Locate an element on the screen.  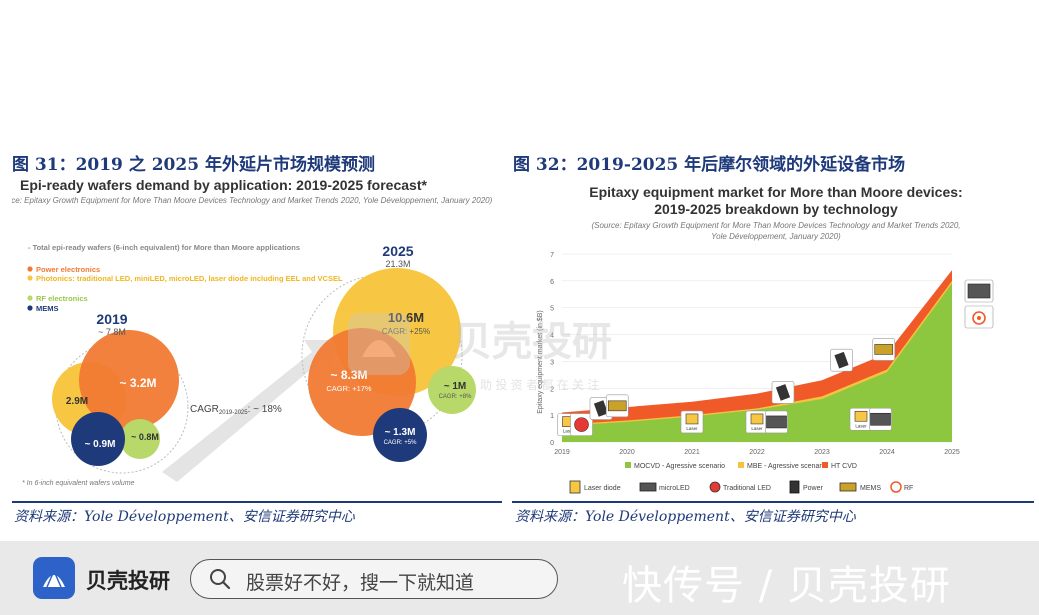
search-icon is located at coordinates (220, 579).